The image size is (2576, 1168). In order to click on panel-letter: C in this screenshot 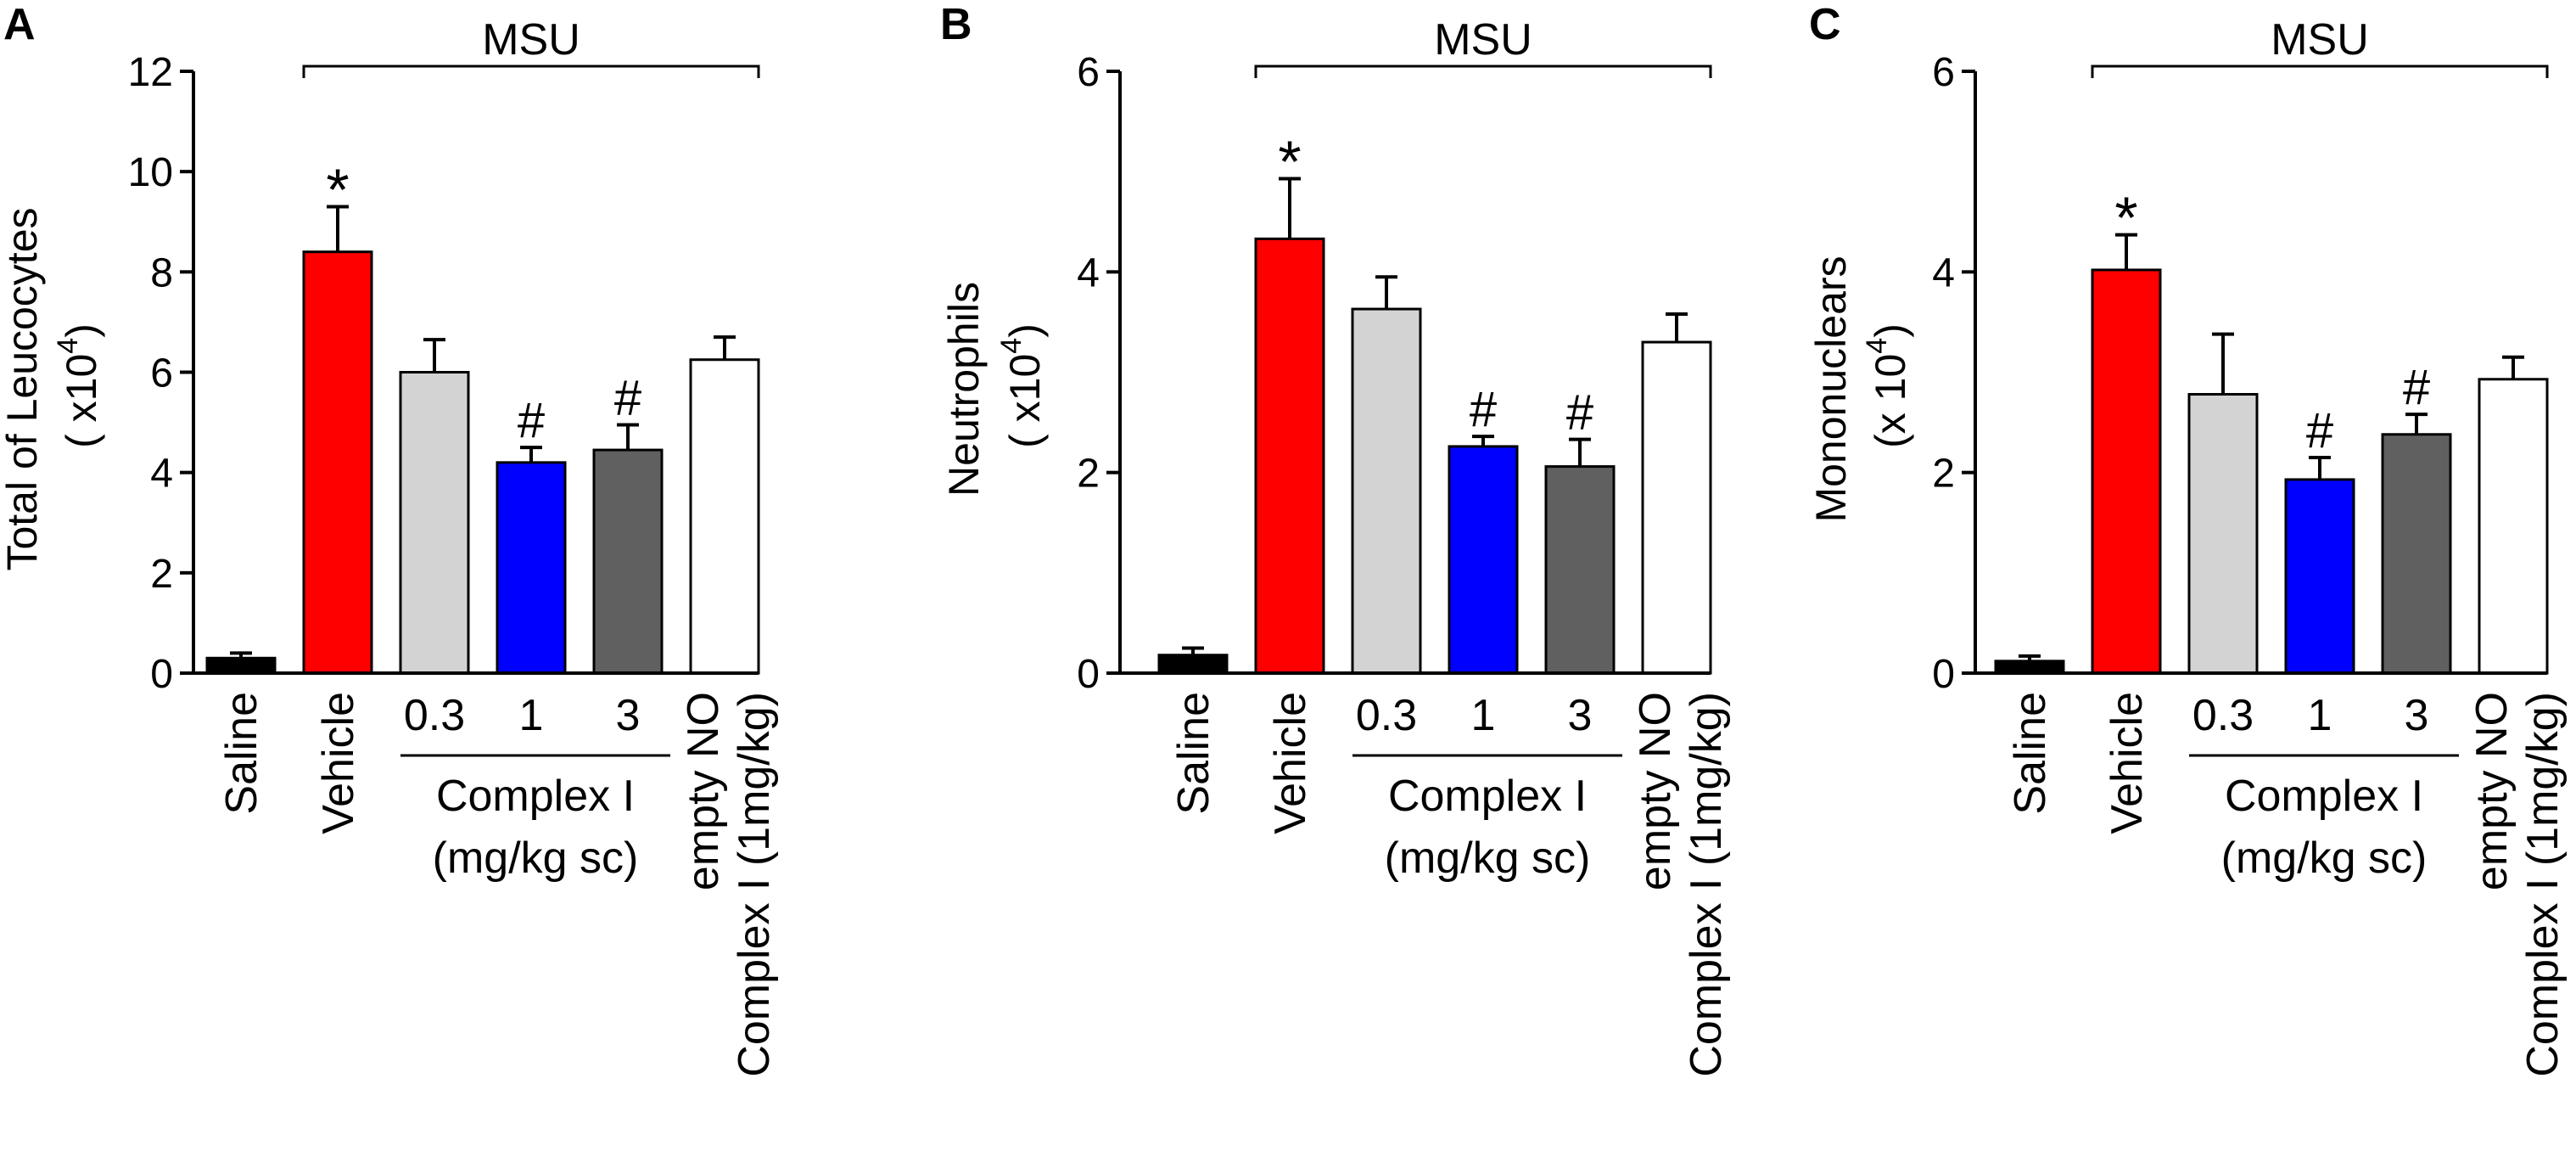, I will do `click(1825, 24)`.